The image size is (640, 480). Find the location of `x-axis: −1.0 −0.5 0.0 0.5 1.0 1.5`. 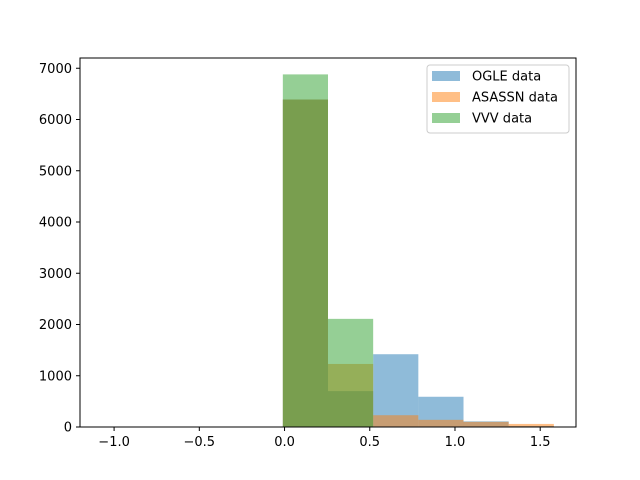

x-axis: −1.0 −0.5 0.0 0.5 1.0 1.5 is located at coordinates (324, 438).